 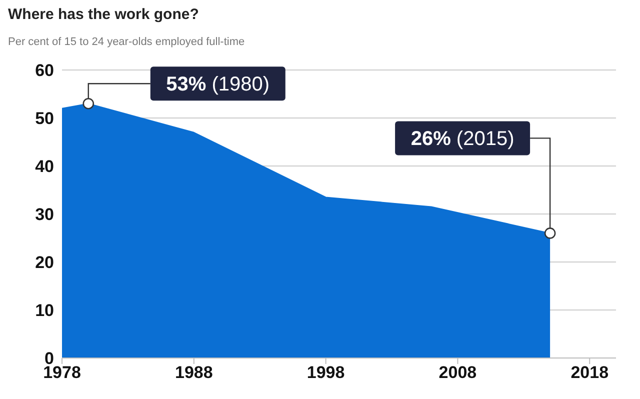 I want to click on chart-subtitle: Per cent of 15 to 24 year-olds employed full-time, so click(x=126, y=42).